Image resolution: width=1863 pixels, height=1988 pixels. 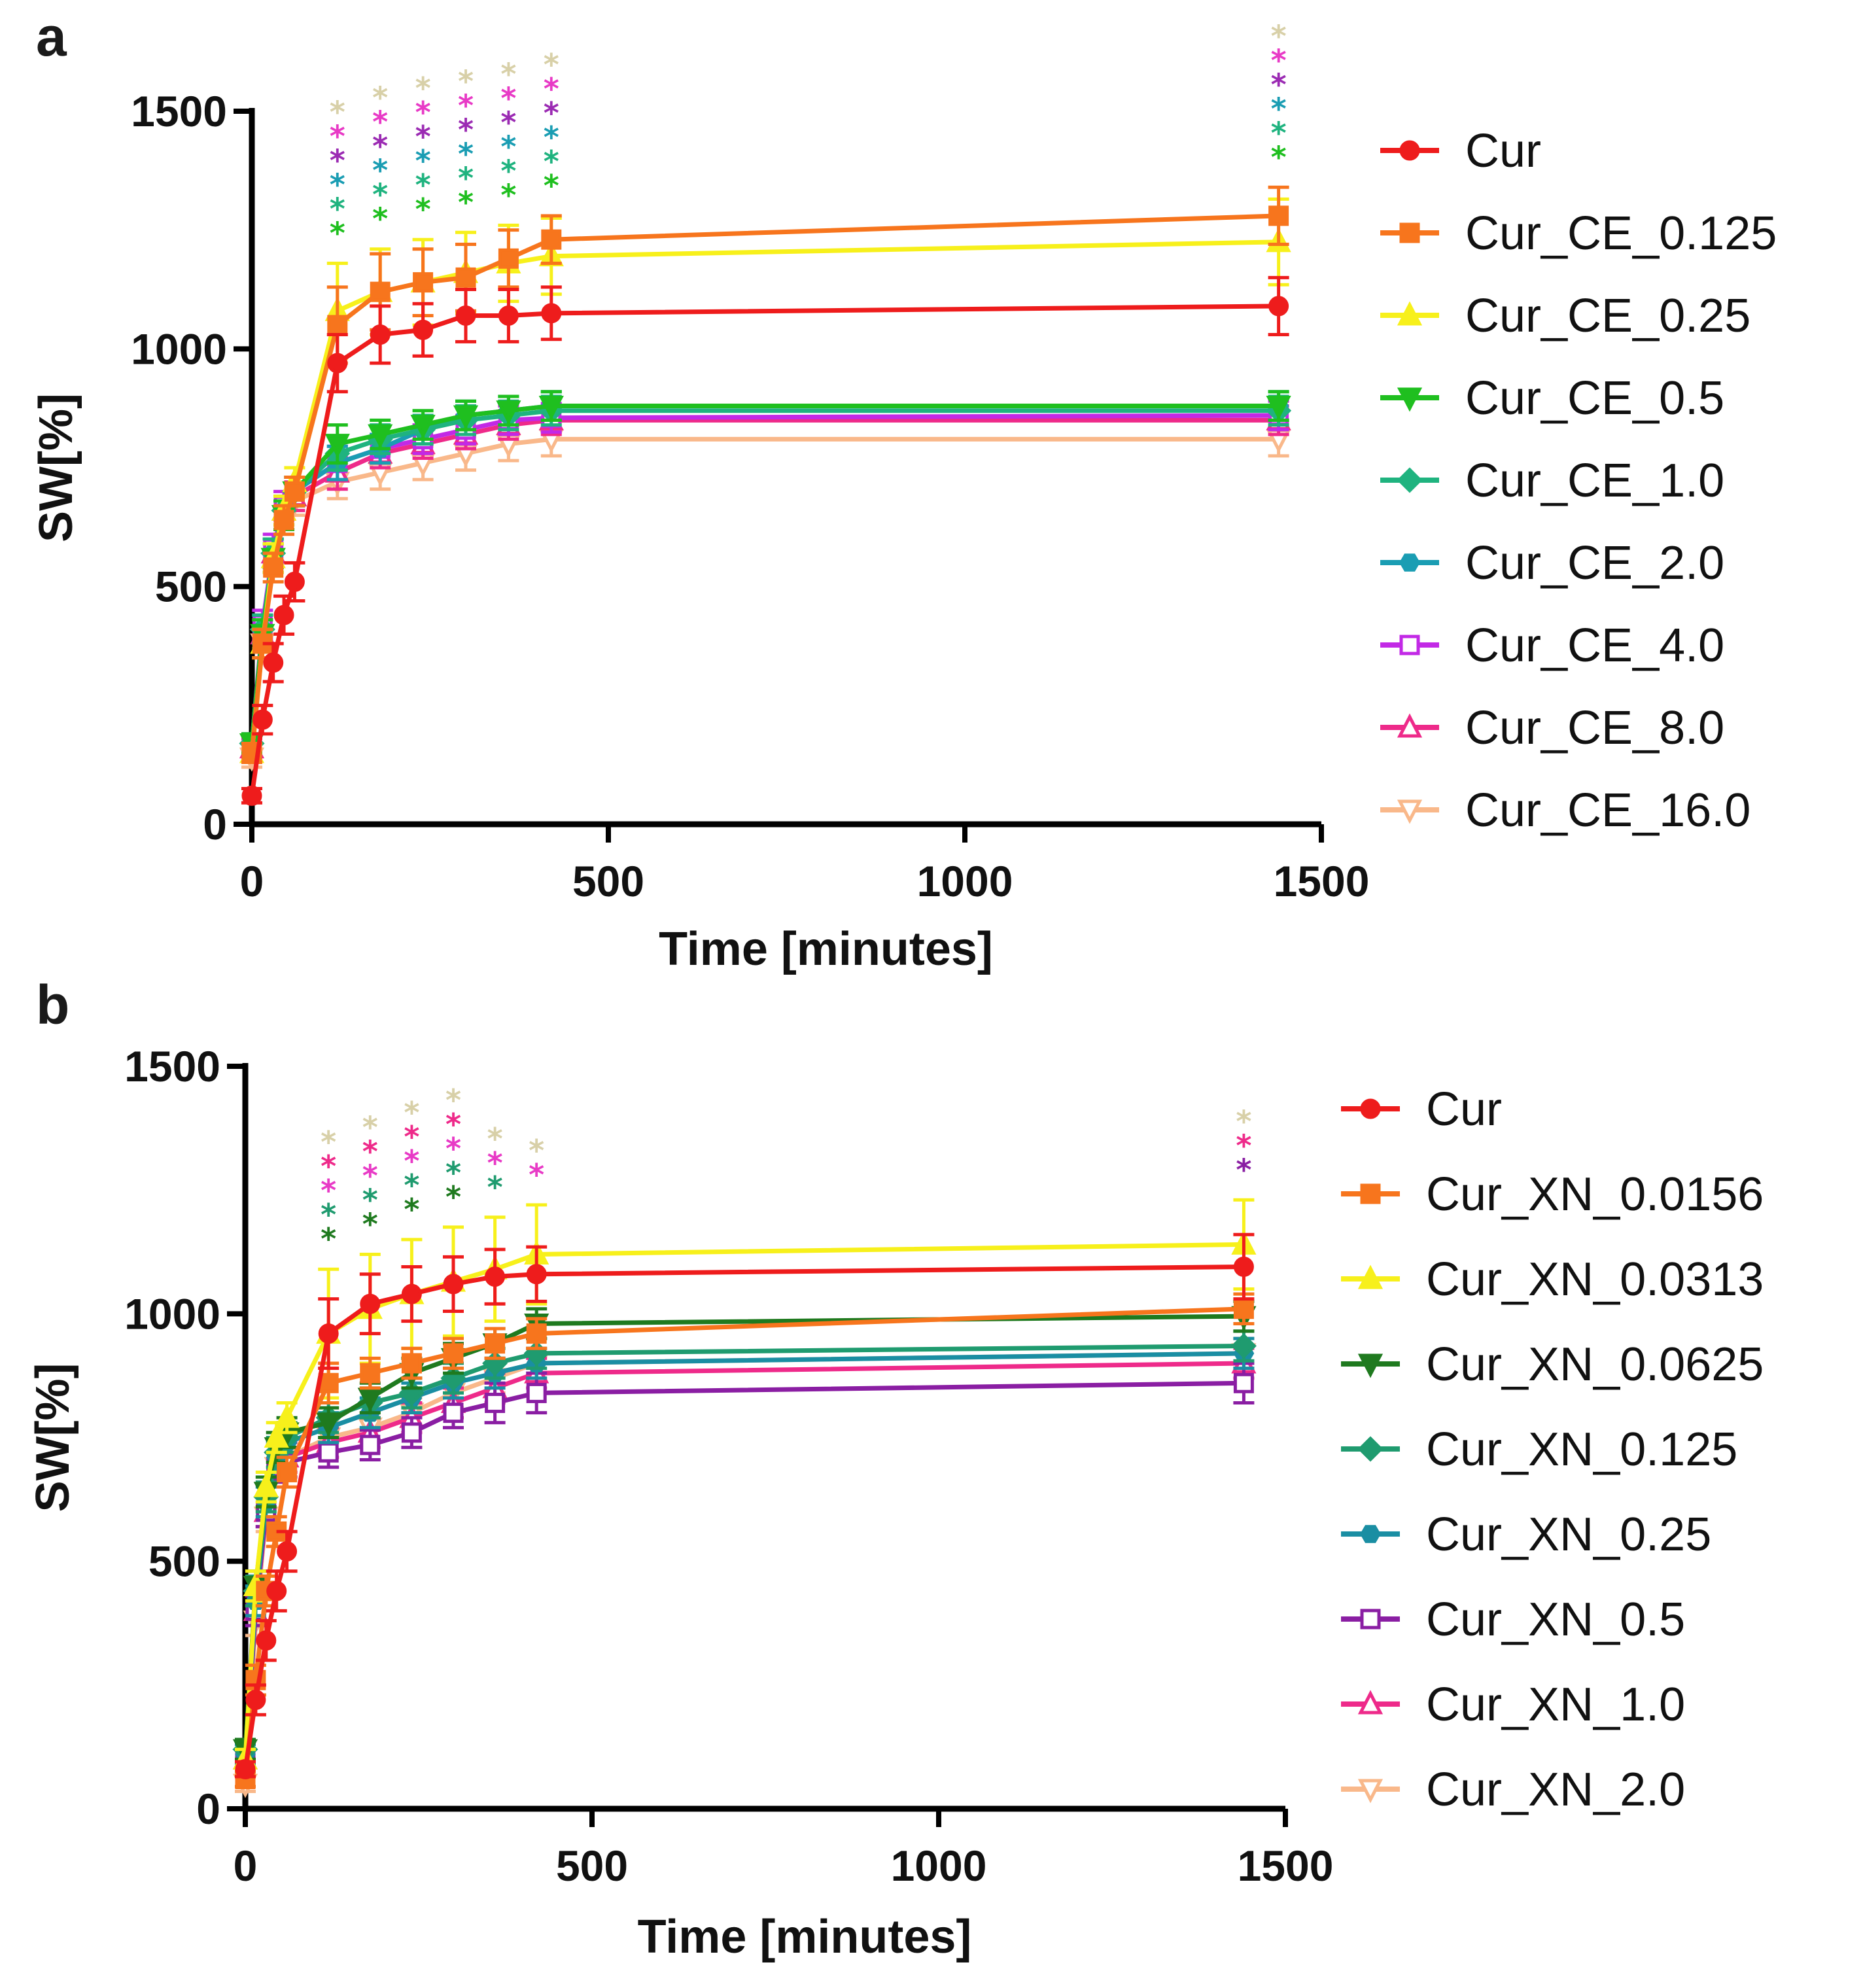 I want to click on panel-a-star-3-5: *, so click(x=466, y=81).